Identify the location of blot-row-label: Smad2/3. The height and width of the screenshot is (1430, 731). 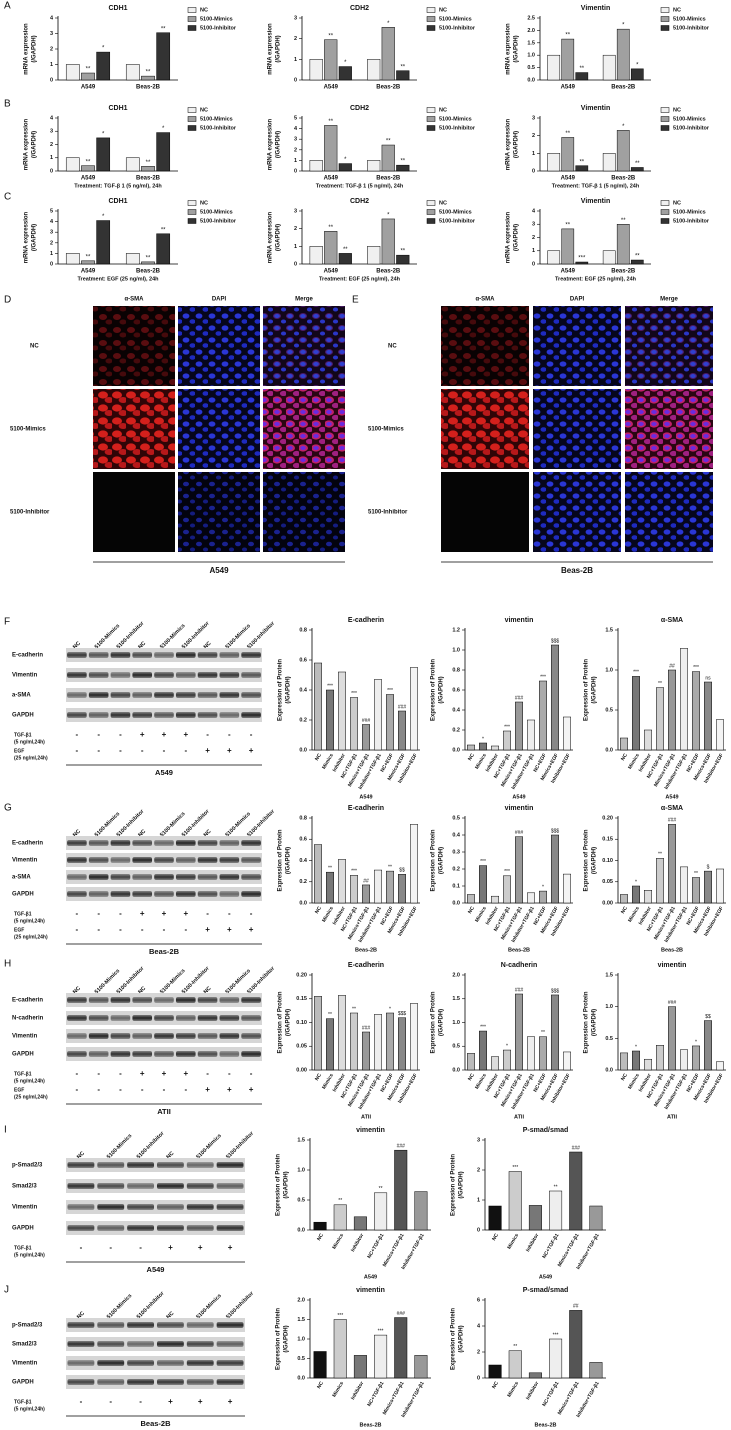
(24, 1187).